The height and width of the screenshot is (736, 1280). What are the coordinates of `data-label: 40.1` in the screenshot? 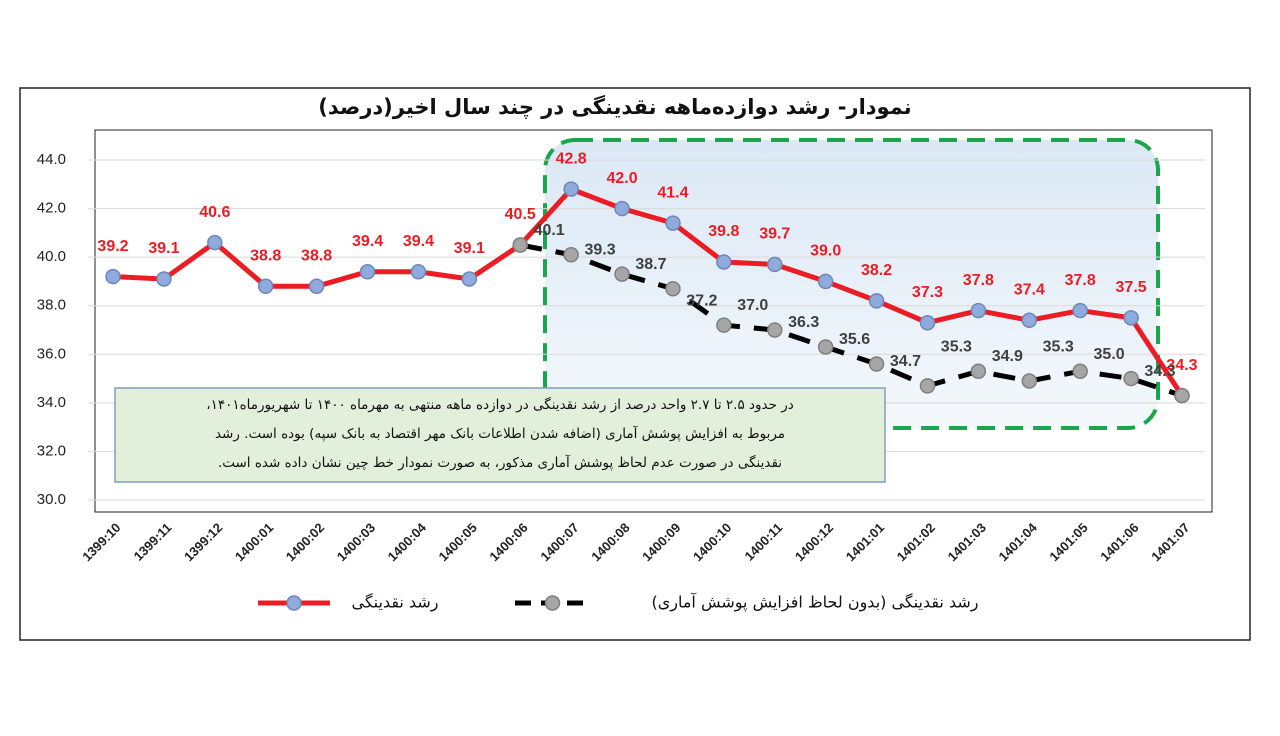 It's located at (549, 230).